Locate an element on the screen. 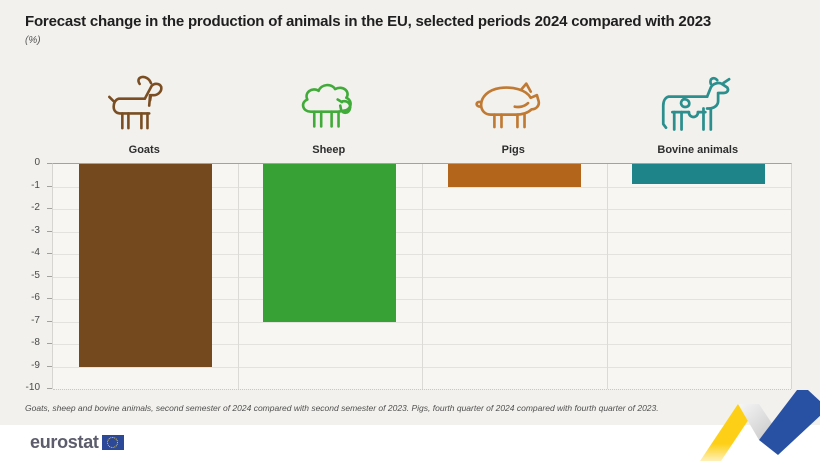  chart-subtitle: (%) is located at coordinates (33, 40).